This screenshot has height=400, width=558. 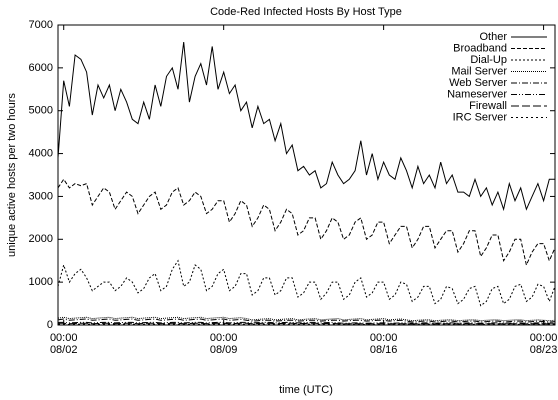 What do you see at coordinates (41, 153) in the screenshot?
I see `y-tick-label: 4000` at bounding box center [41, 153].